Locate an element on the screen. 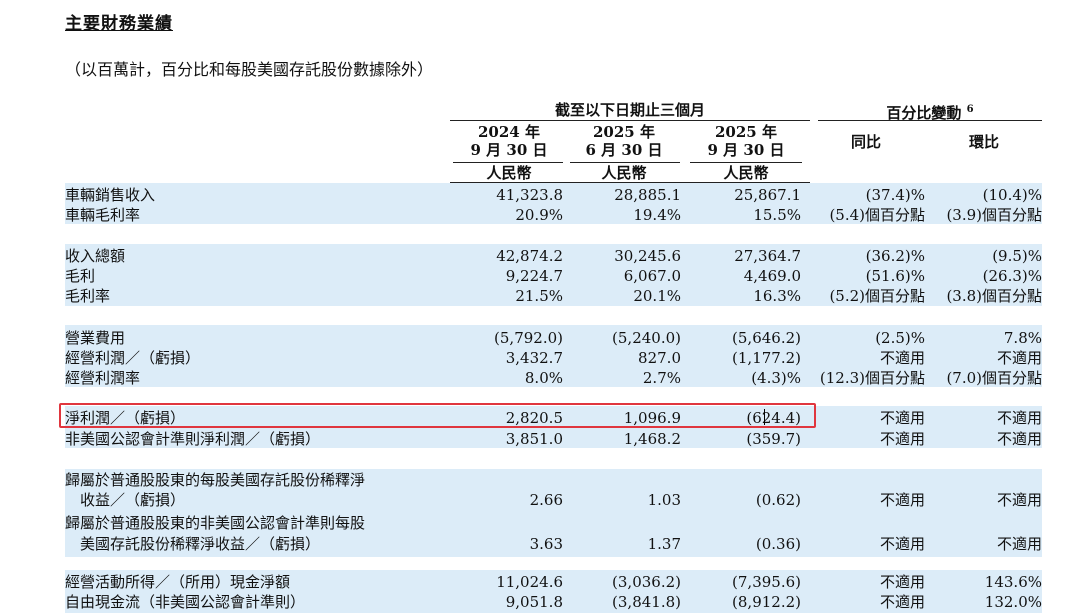  row-value-v2: (5,240.0) is located at coordinates (646, 338).